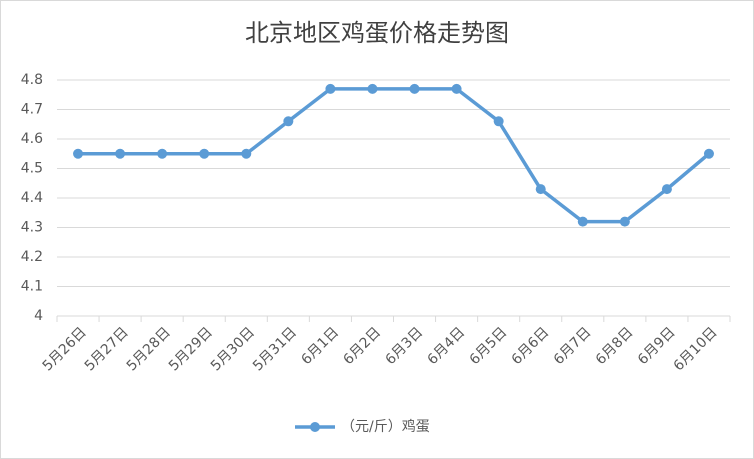 The width and height of the screenshot is (754, 459). I want to click on legend-label: （元/斤）鸡蛋, so click(385, 426).